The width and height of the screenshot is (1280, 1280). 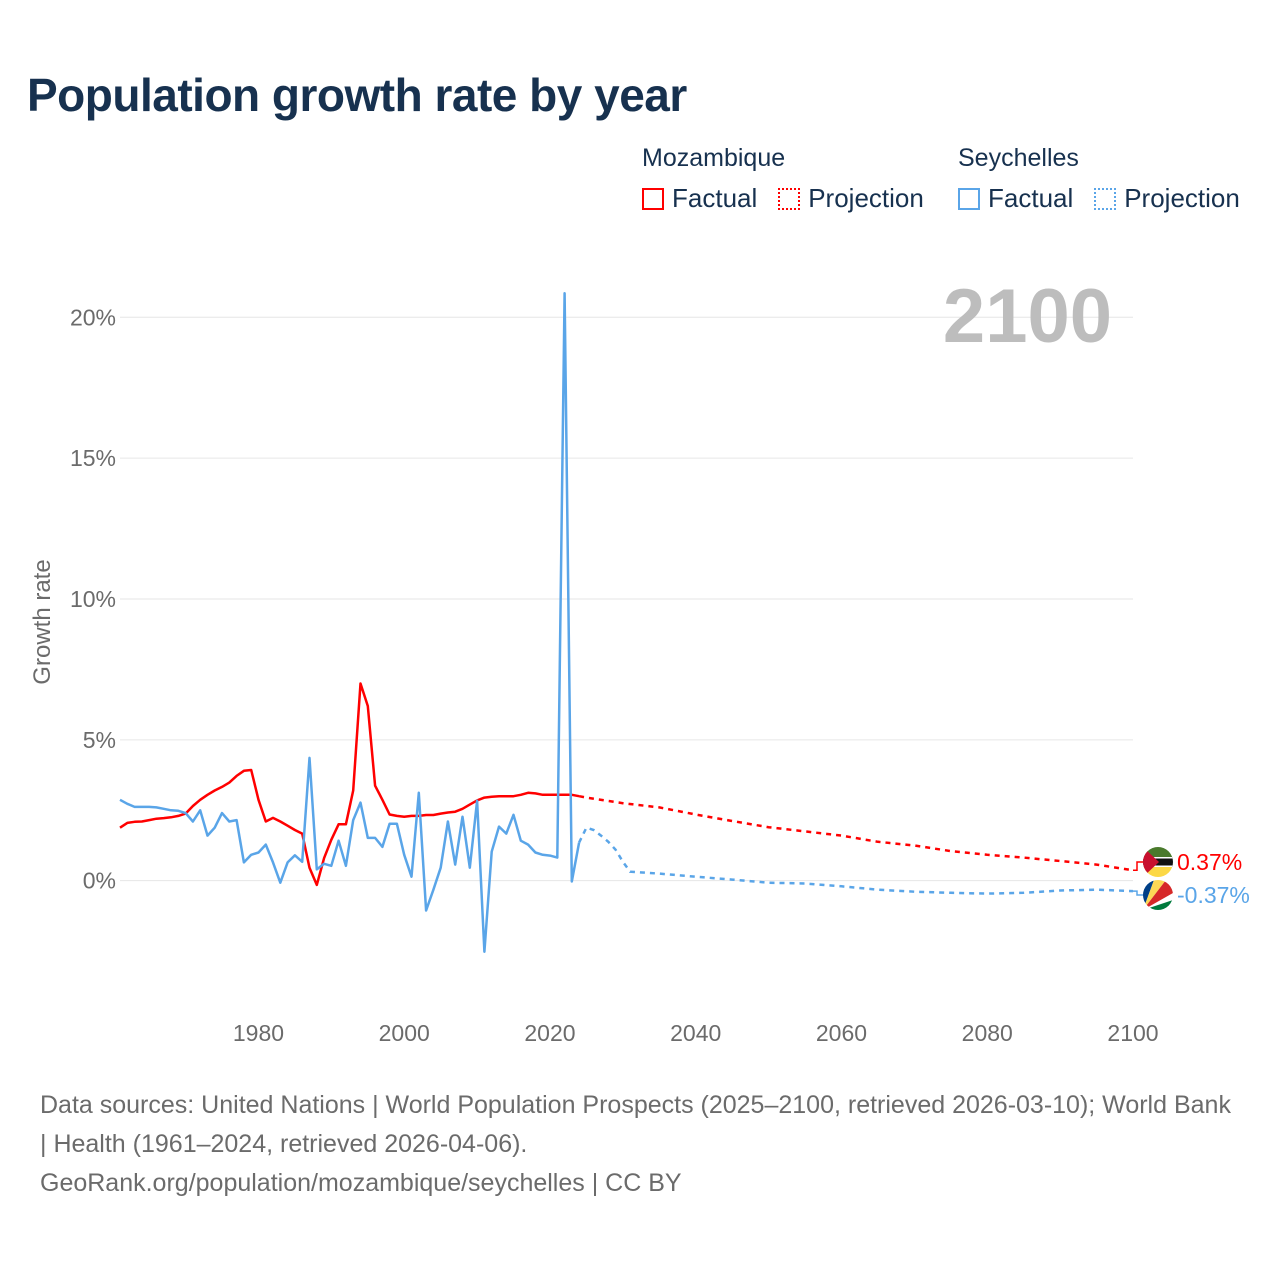 I want to click on mozambique-end-label: 0.37%, so click(x=1209, y=862).